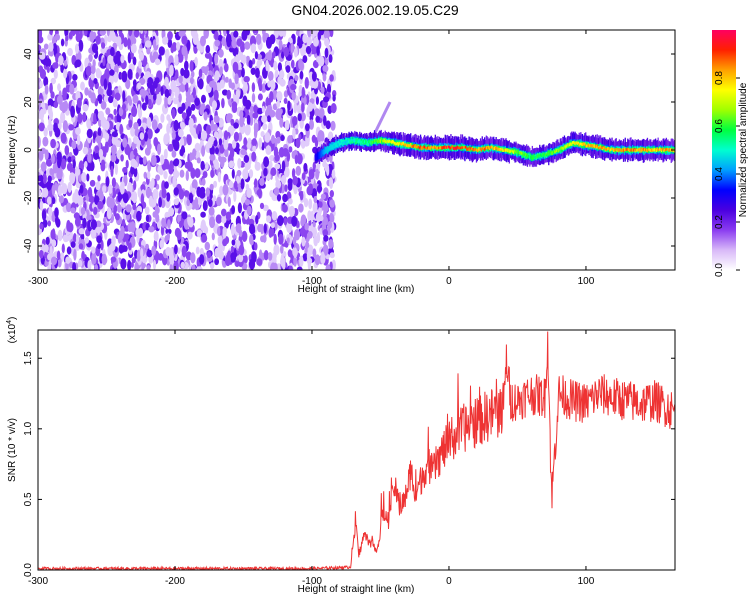  I want to click on spectrogram-ylabel: Frequency (Hz), so click(12, 150).